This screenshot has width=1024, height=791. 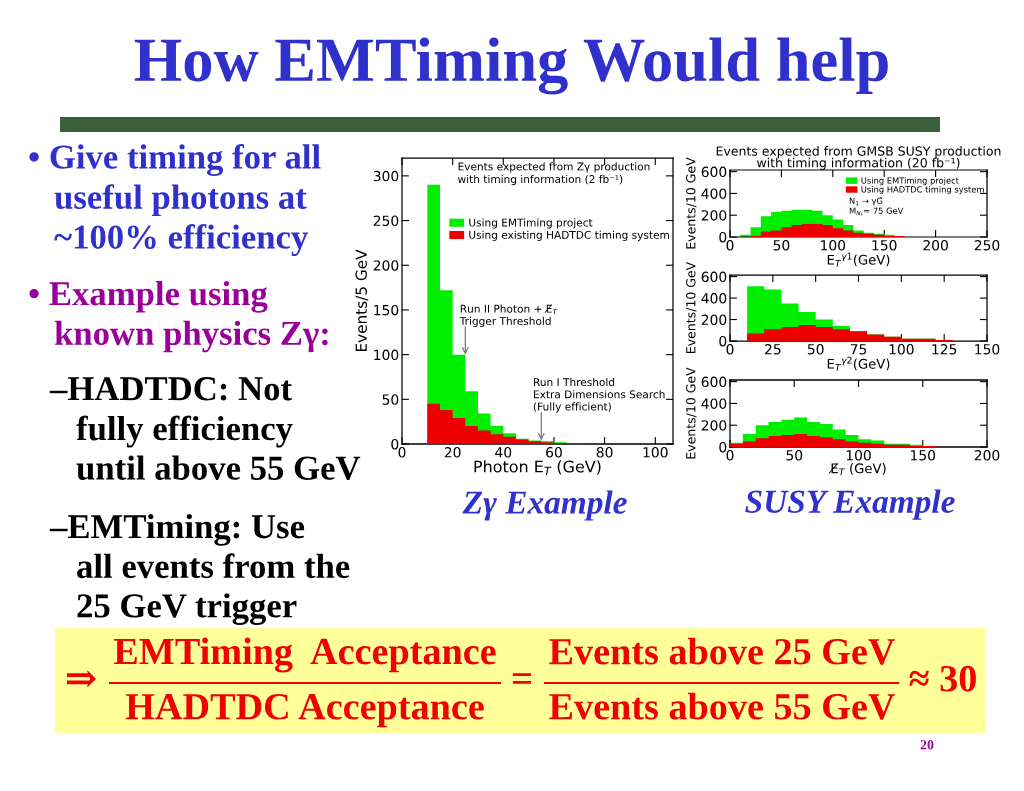 What do you see at coordinates (876, 211) in the screenshot?
I see `annotation: M$_{N₁}$= 75 GeV` at bounding box center [876, 211].